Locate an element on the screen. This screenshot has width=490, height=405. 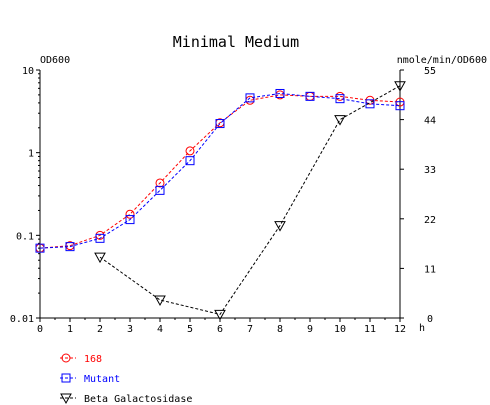
legend-label: 168 is located at coordinates (93, 359).